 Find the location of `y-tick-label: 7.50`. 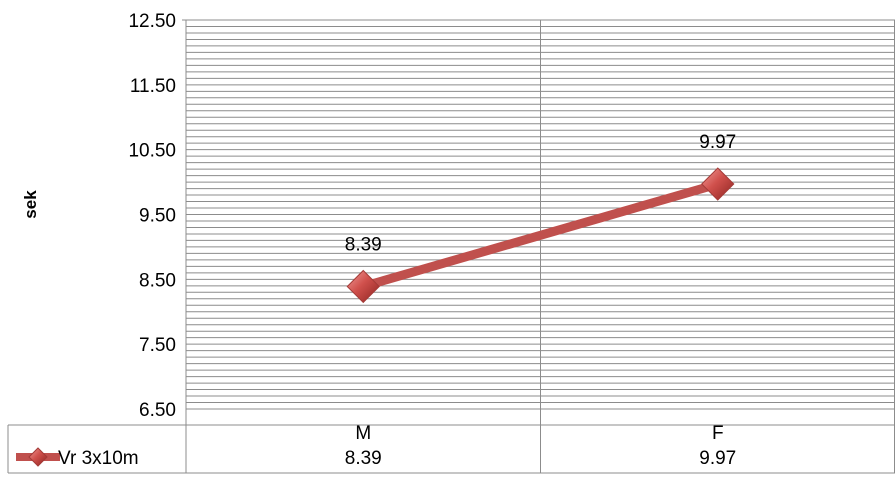

y-tick-label: 7.50 is located at coordinates (157, 345).